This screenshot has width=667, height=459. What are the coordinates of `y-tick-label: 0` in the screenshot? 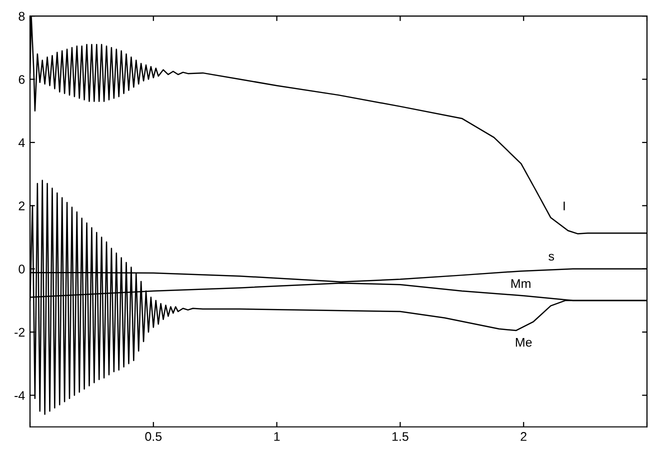 It's located at (21, 269).